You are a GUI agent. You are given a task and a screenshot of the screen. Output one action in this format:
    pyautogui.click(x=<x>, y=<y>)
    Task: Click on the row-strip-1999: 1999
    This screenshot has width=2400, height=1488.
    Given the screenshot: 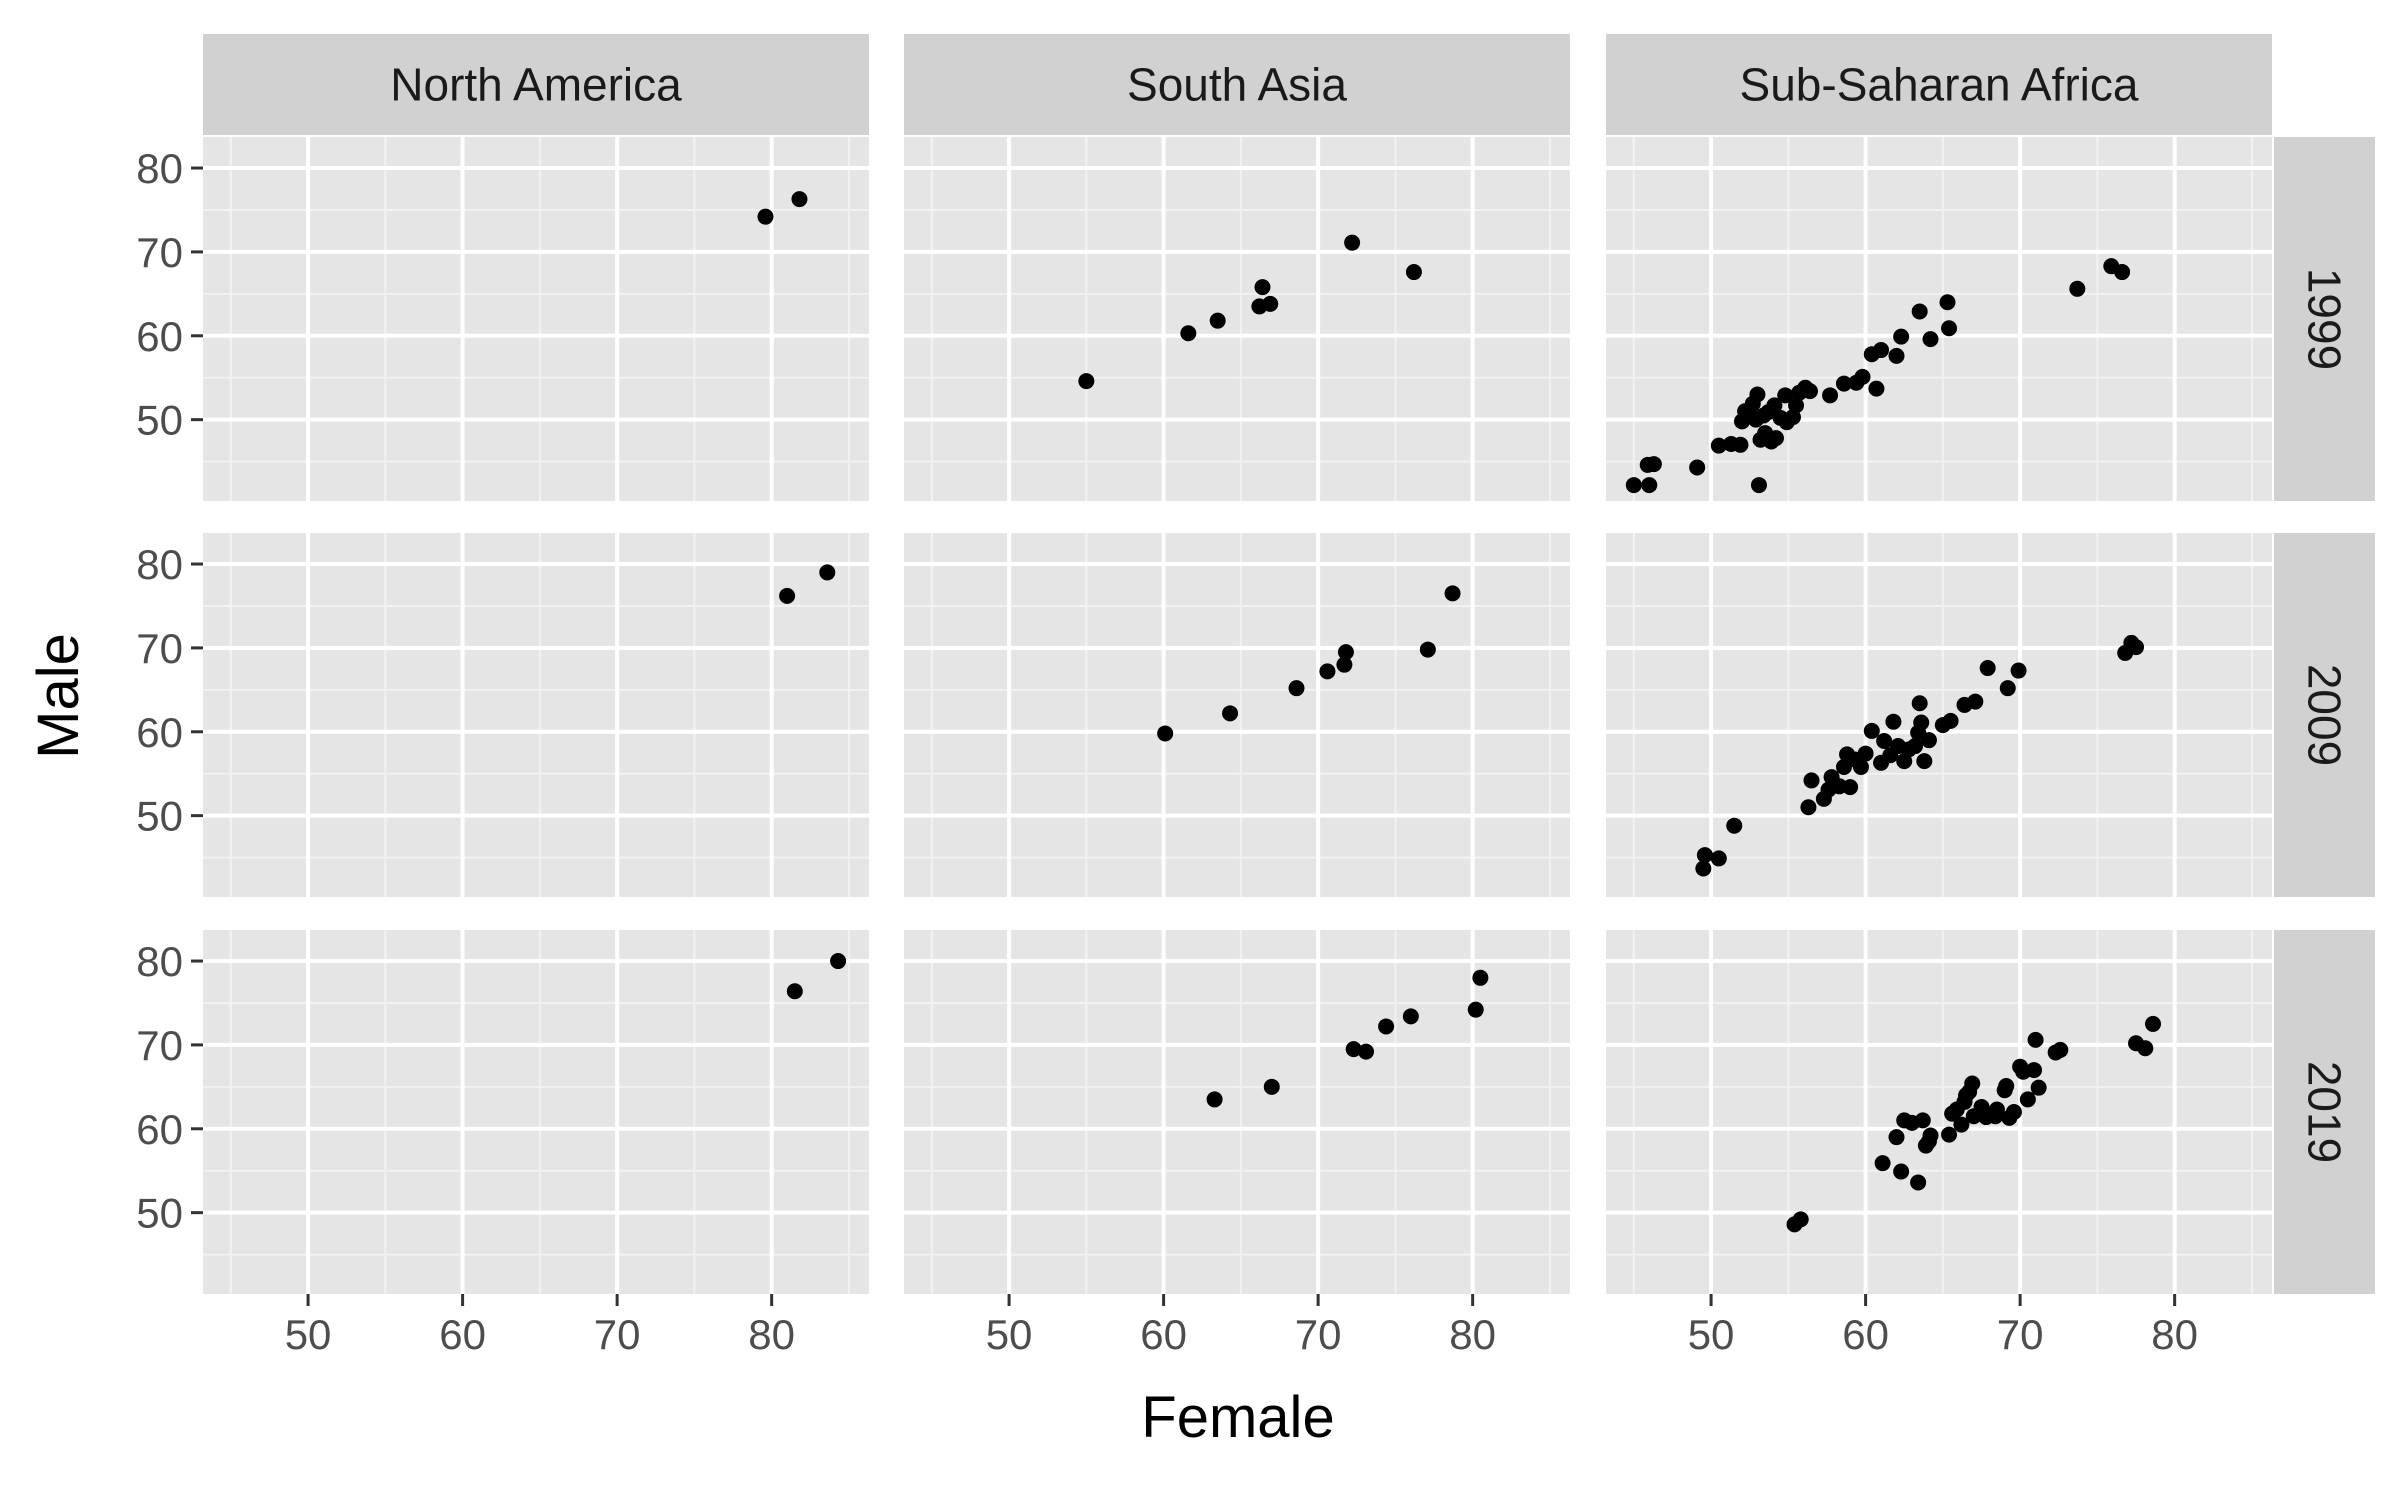 What is the action you would take?
    pyautogui.click(x=2324, y=319)
    